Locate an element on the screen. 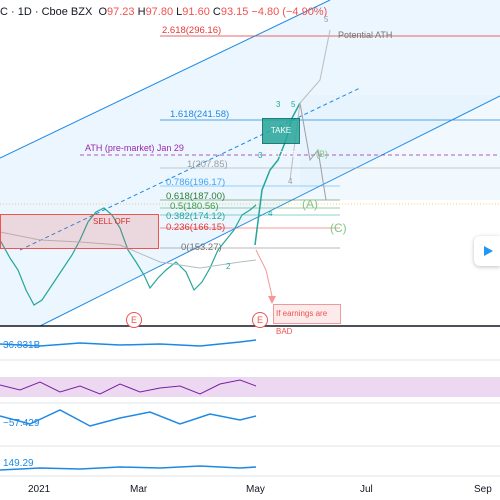  wave-label-2: 2 is located at coordinates (228, 266).